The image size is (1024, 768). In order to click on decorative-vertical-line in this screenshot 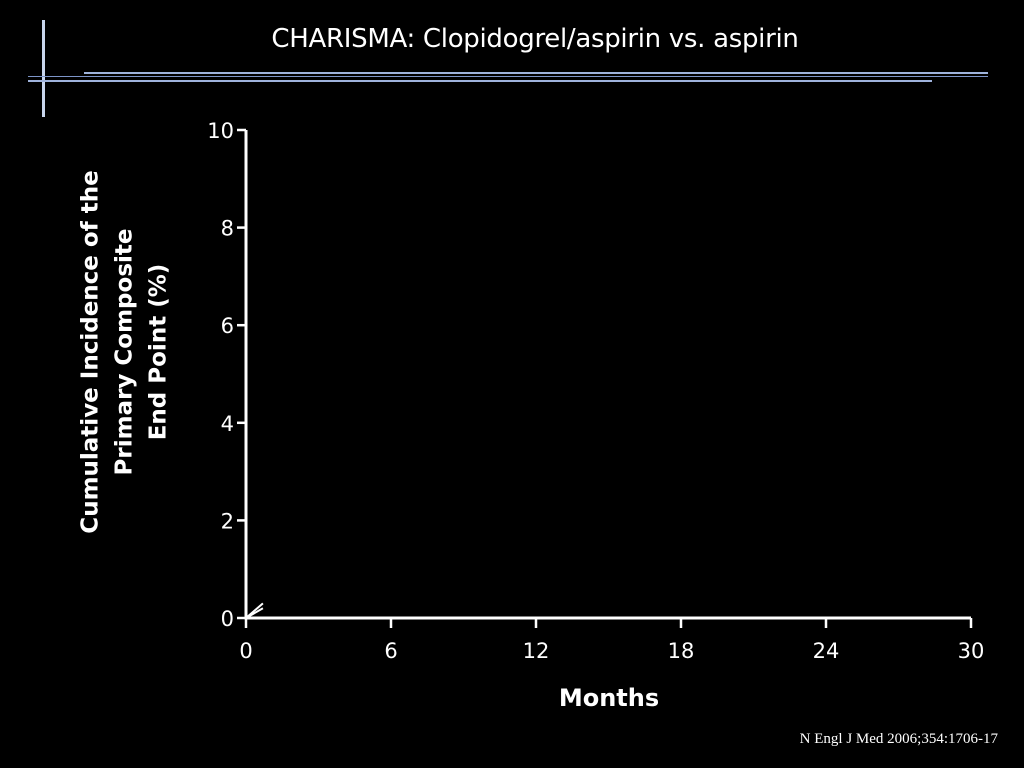, I will do `click(43, 68)`.